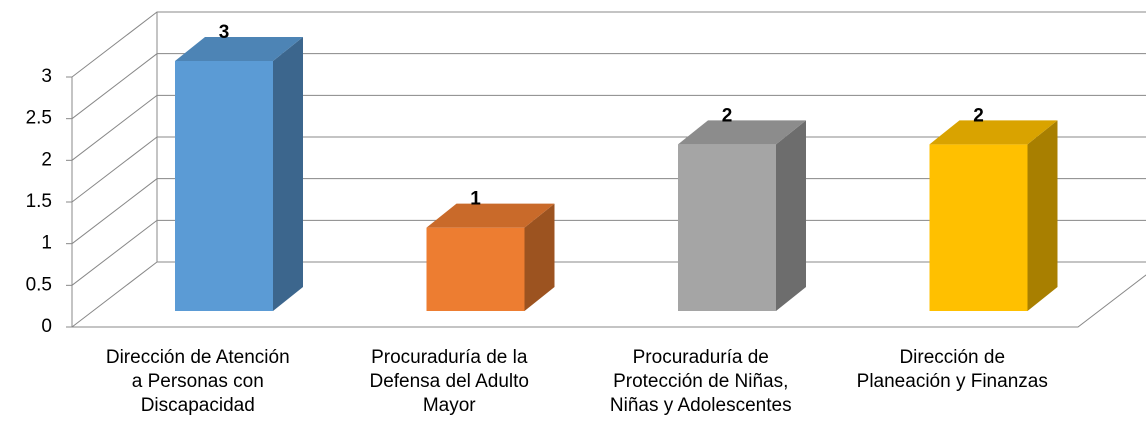 This screenshot has width=1146, height=442. I want to click on y-tick-label: 1.5, so click(39, 201).